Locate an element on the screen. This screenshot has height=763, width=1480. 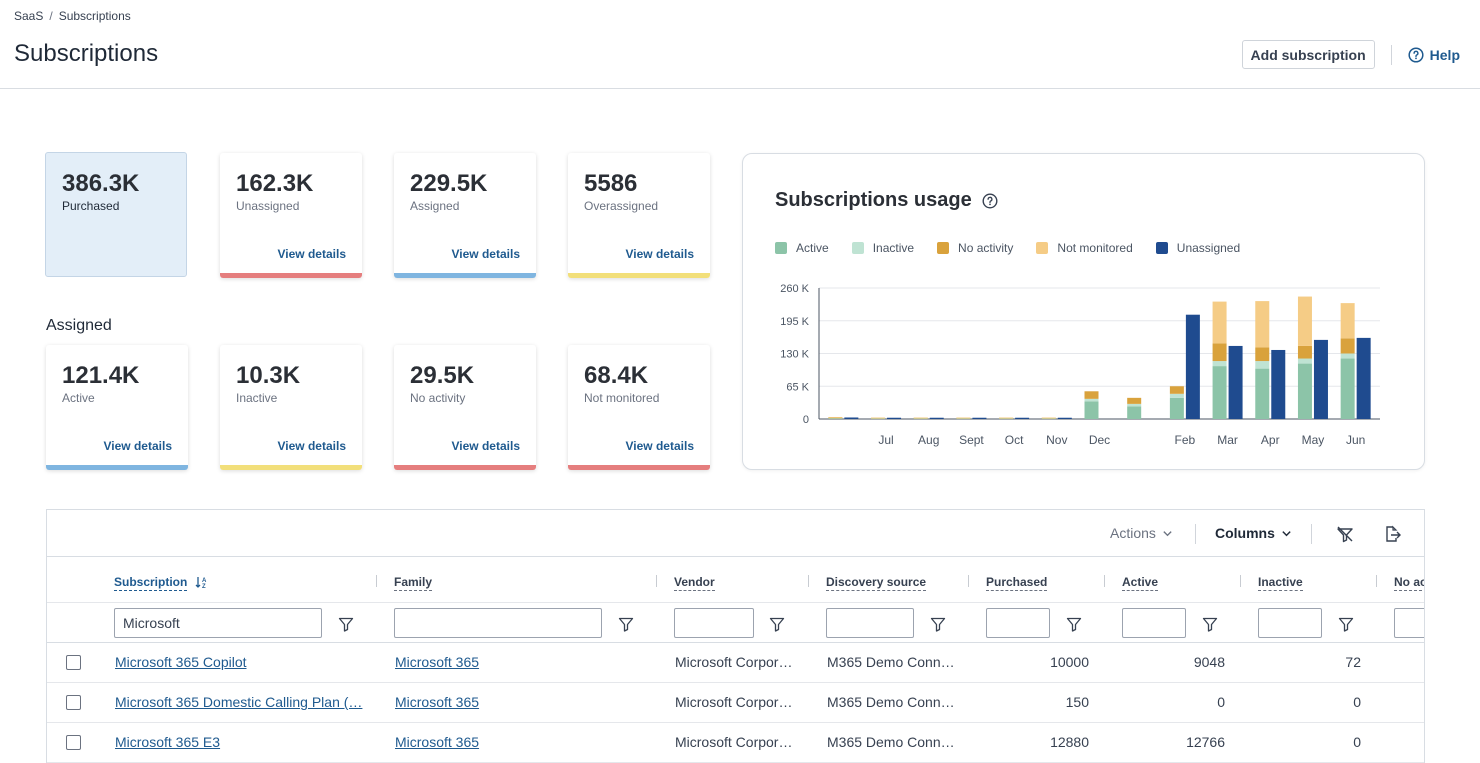
subscription-link: Microsoft 365 Copilot is located at coordinates (181, 662).